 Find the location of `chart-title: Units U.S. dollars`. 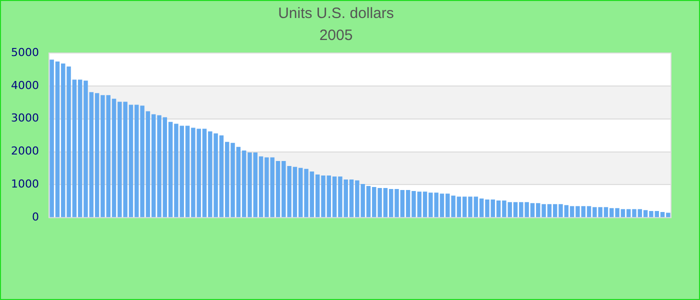

chart-title: Units U.S. dollars is located at coordinates (336, 13).